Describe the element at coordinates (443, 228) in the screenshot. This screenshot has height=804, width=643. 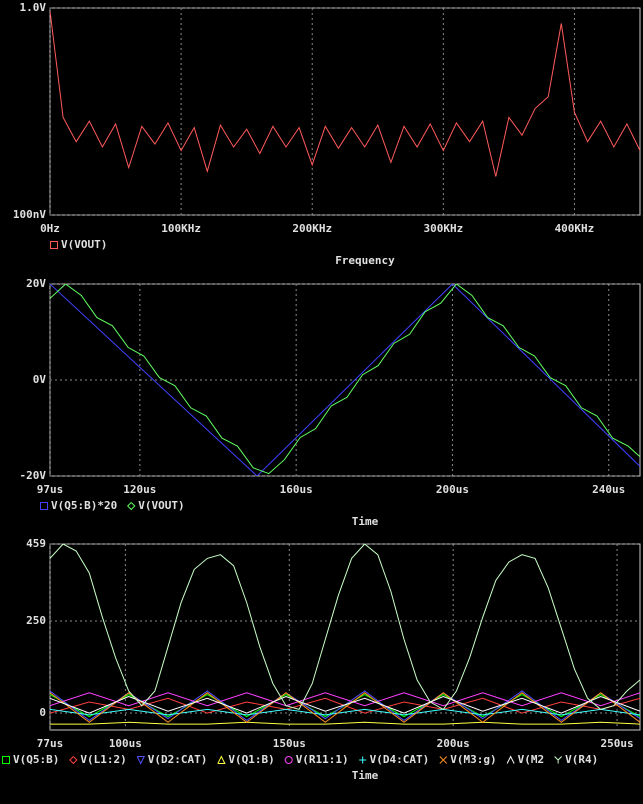
I see `x-tick-label: 300KHz` at that location.